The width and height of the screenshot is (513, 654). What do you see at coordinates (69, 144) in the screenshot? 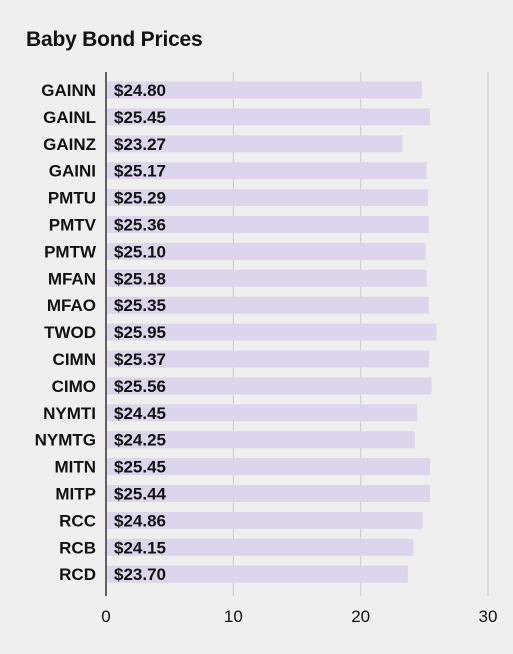
I see `category-label-gainz: GAINZ` at bounding box center [69, 144].